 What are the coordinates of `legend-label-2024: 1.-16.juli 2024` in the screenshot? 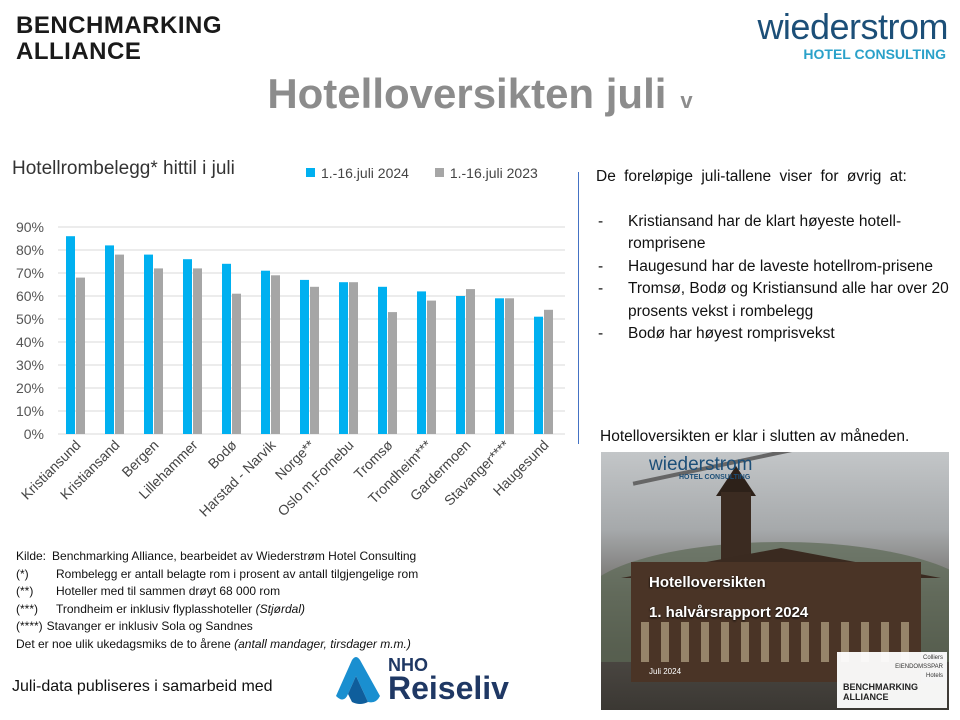 It's located at (365, 172).